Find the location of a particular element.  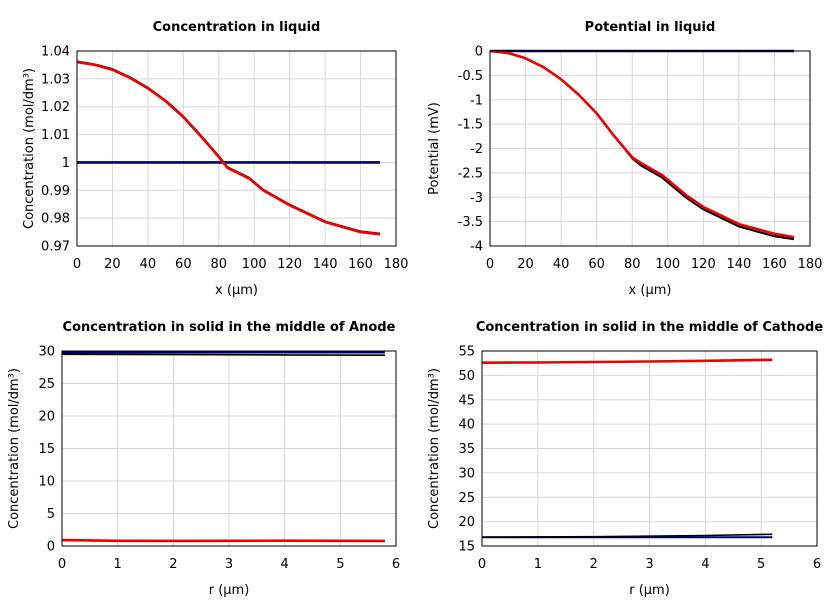

y-tick-label: -2.5 is located at coordinates (470, 173).